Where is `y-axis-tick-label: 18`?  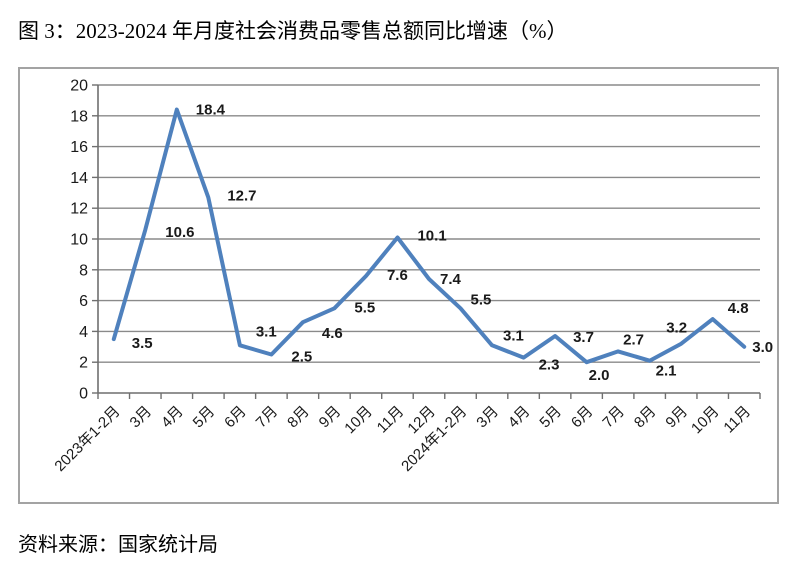
y-axis-tick-label: 18 is located at coordinates (79, 116).